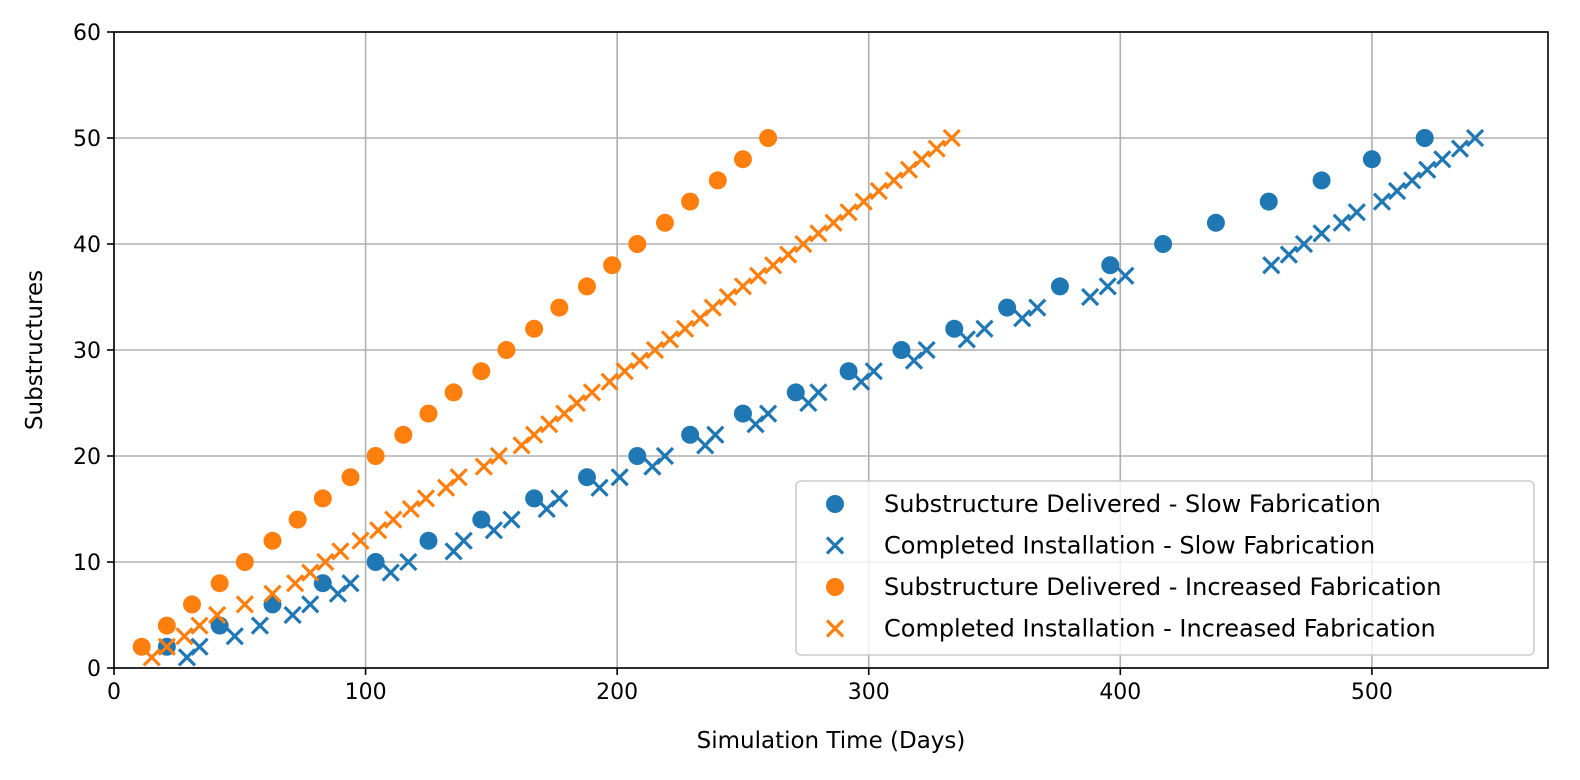  Describe the element at coordinates (869, 692) in the screenshot. I see `x-tick-label: 300` at that location.